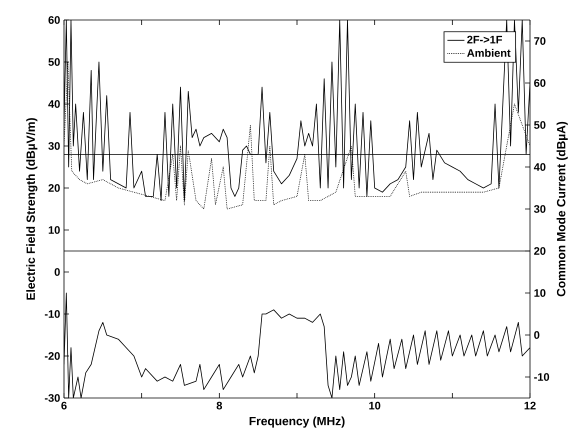 This screenshot has width=586, height=448. I want to click on x-tick-label: 12, so click(530, 406).